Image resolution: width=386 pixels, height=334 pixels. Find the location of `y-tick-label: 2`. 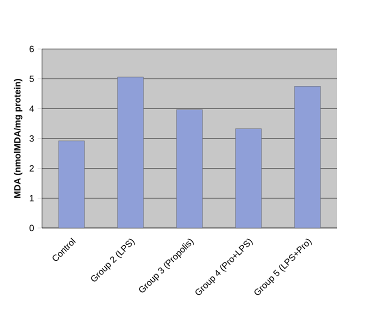

y-tick-label: 2 is located at coordinates (32, 168).